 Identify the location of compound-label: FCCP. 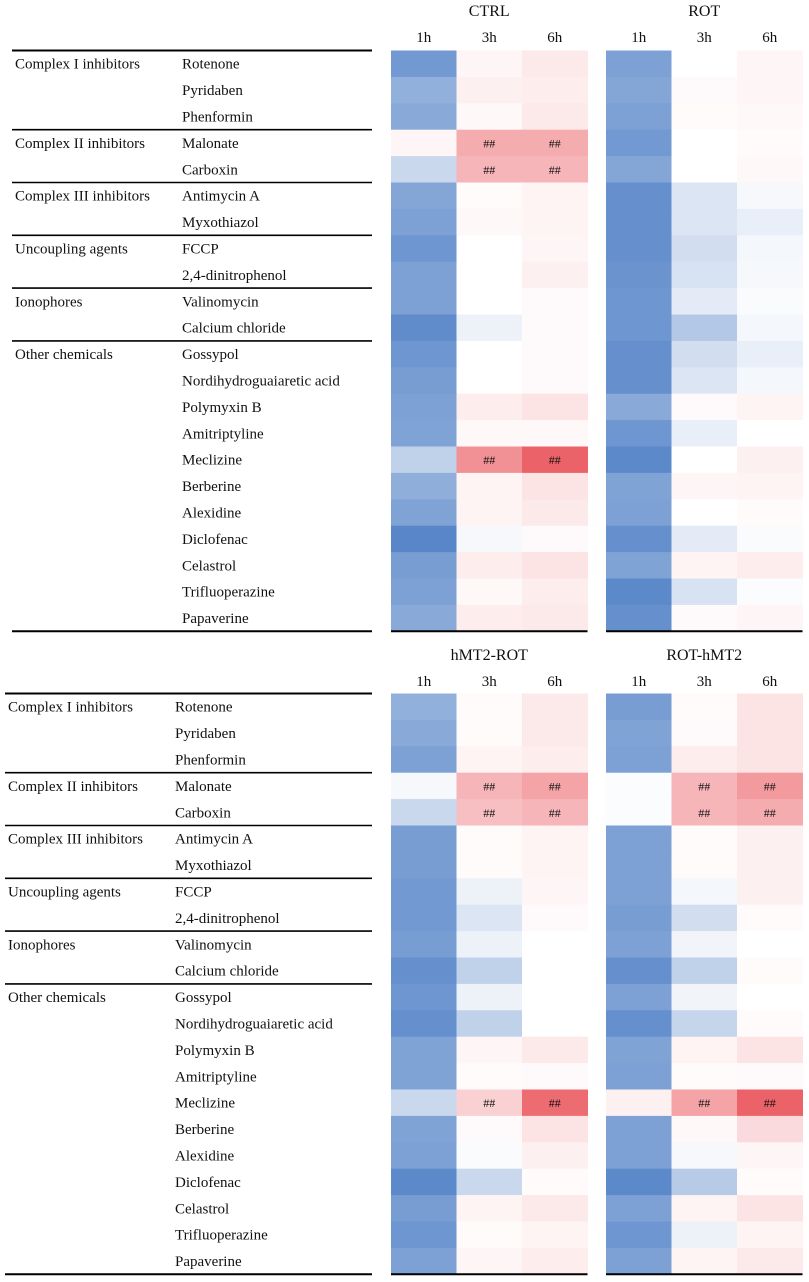
(200, 250).